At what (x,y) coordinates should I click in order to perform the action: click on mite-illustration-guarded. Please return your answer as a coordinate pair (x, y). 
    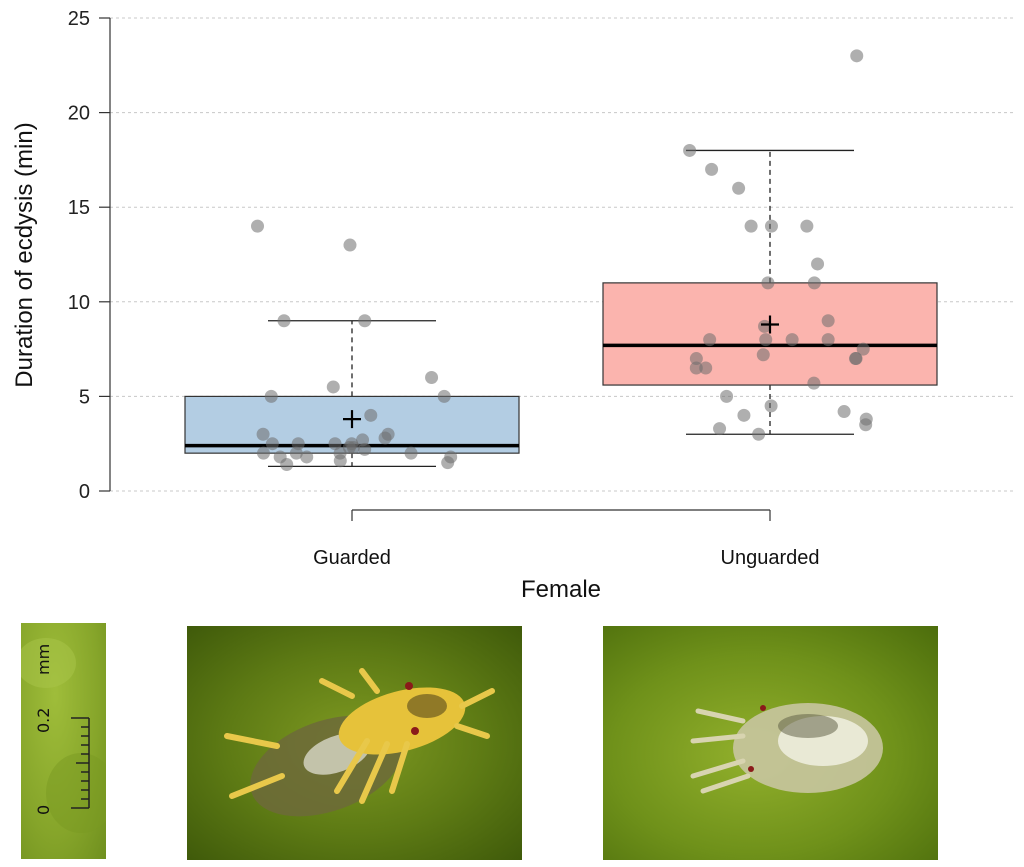
    Looking at the image, I should click on (359, 742).